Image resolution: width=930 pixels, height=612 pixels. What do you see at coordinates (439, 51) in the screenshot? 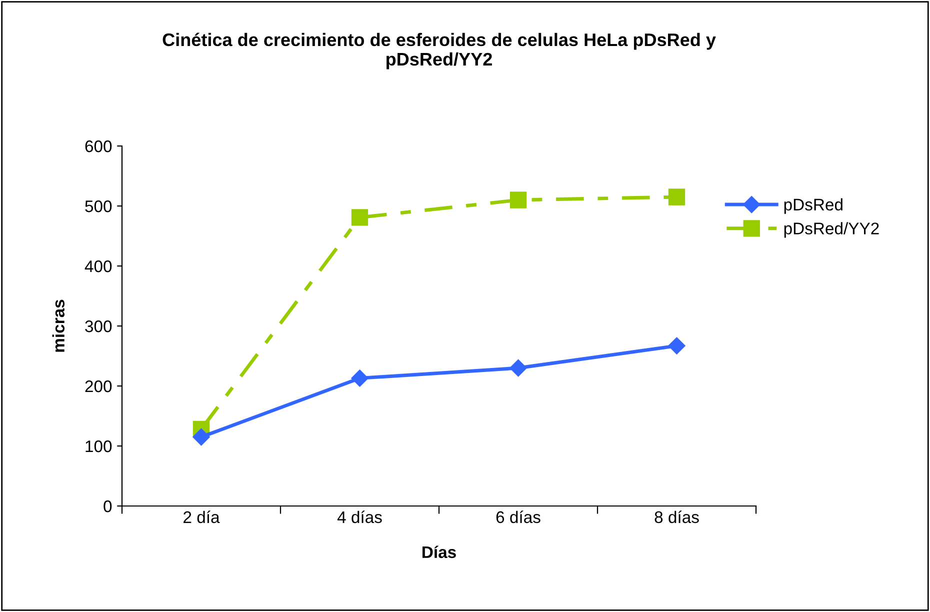
I see `chart-title: Cinética de crecimiento de esferoides de celulas HeLa pDsRed y pDsRed/YY2` at bounding box center [439, 51].